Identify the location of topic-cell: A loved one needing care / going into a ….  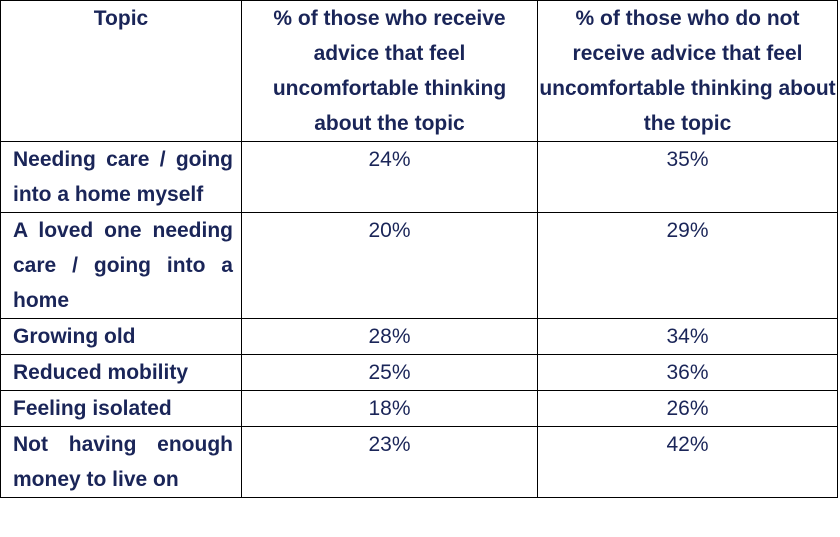
(121, 265).